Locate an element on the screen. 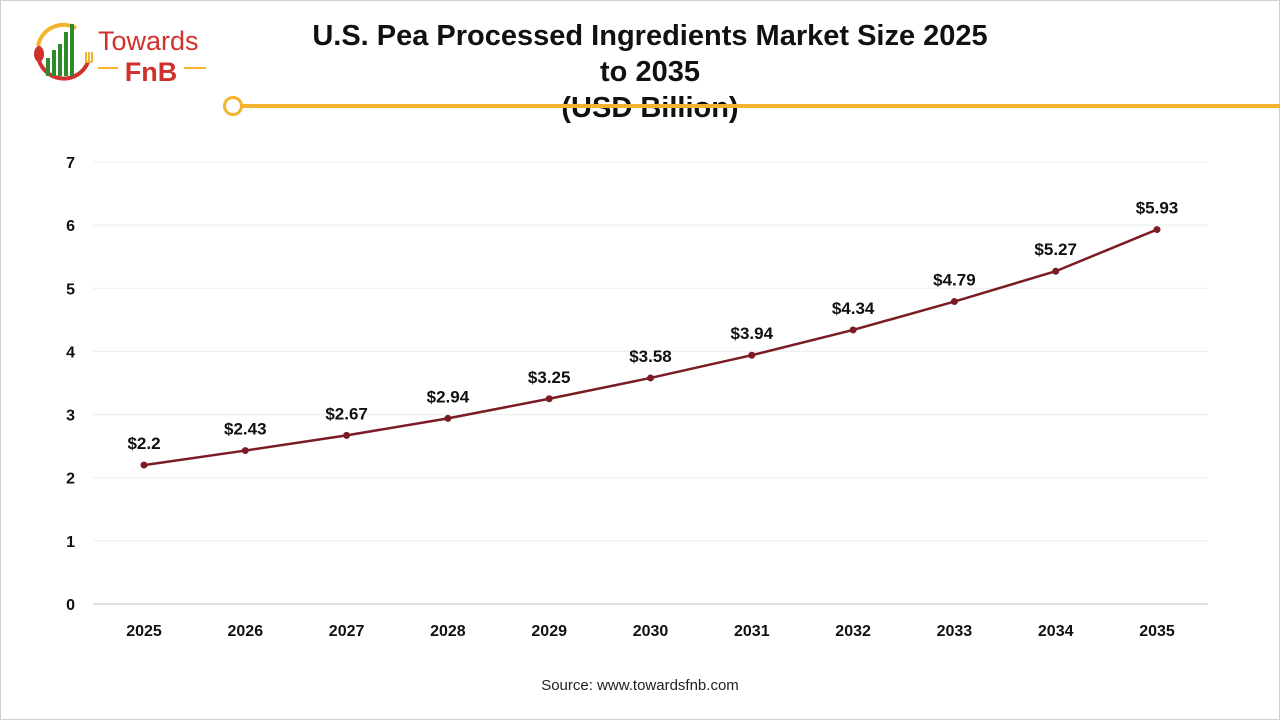 Image resolution: width=1280 pixels, height=720 pixels. x-tick-label: 2032 is located at coordinates (853, 631).